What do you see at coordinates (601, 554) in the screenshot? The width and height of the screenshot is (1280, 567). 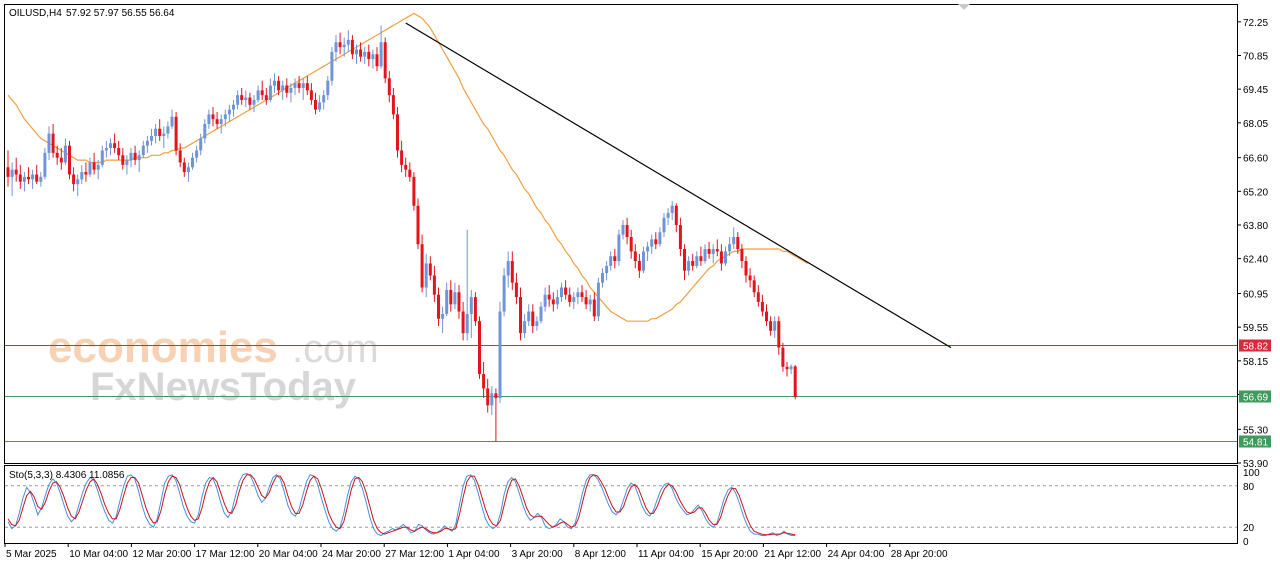 I see `time-tick-9: 8 Apr 12:00` at bounding box center [601, 554].